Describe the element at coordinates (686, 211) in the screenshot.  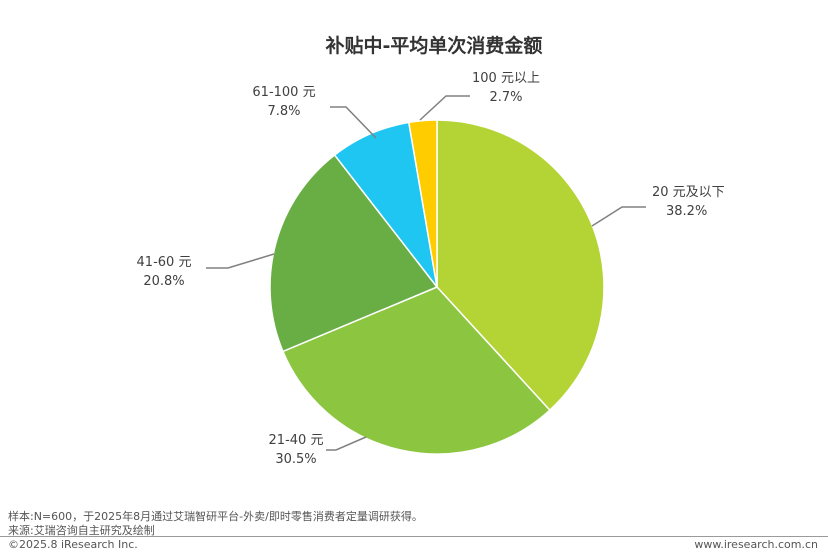
I see `slice-value-1: 38.2%` at that location.